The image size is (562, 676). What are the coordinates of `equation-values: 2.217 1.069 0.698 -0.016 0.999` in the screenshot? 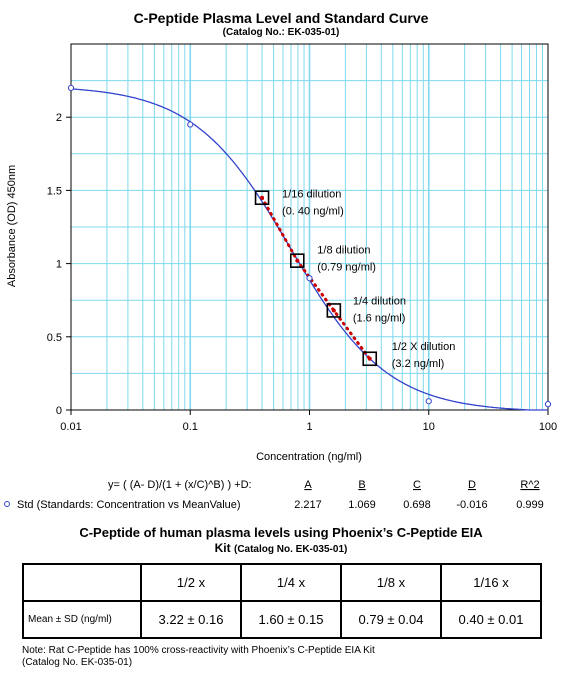 It's located at (419, 505).